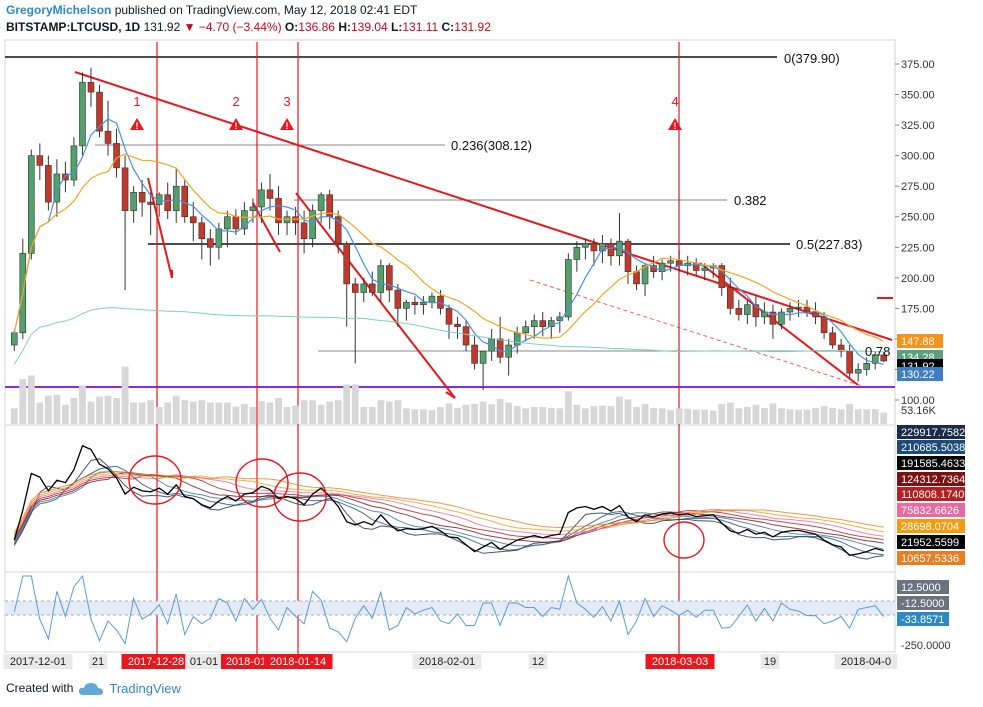 This screenshot has width=983, height=707. What do you see at coordinates (922, 620) in the screenshot?
I see `osc2-badge-label: -33.8571` at bounding box center [922, 620].